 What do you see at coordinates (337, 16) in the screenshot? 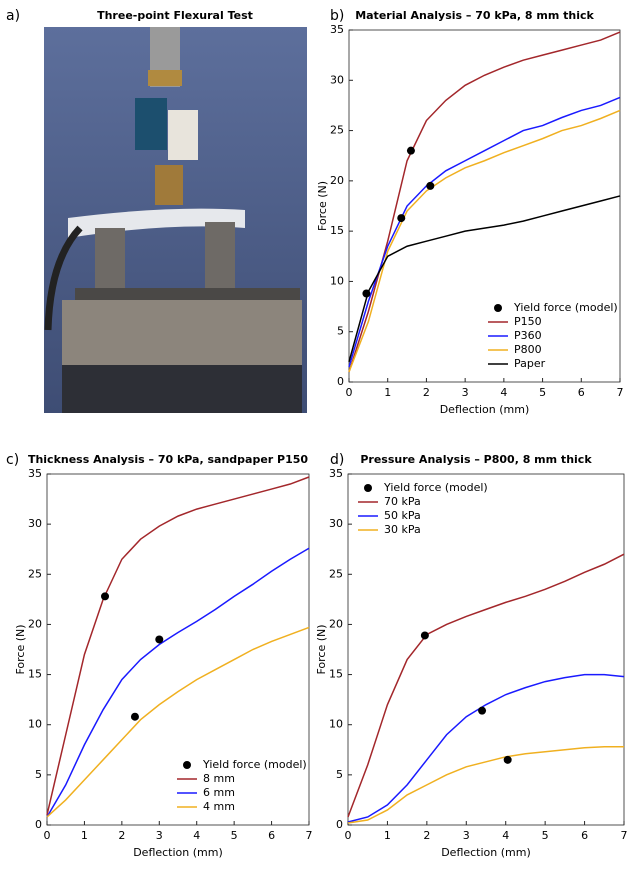
I see `panel-label: b)` at bounding box center [337, 16].